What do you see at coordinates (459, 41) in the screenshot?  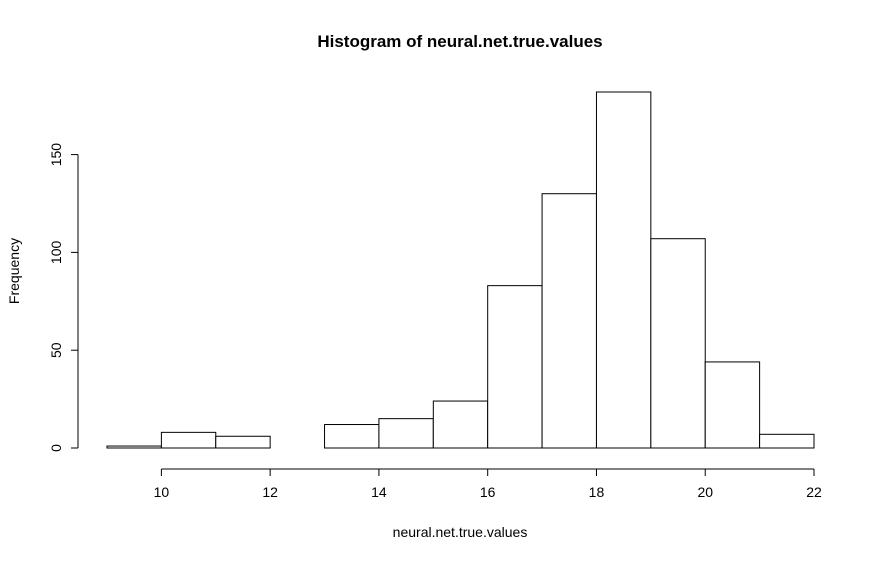 I see `chart-title: Histogram of neural.net.true.values` at bounding box center [459, 41].